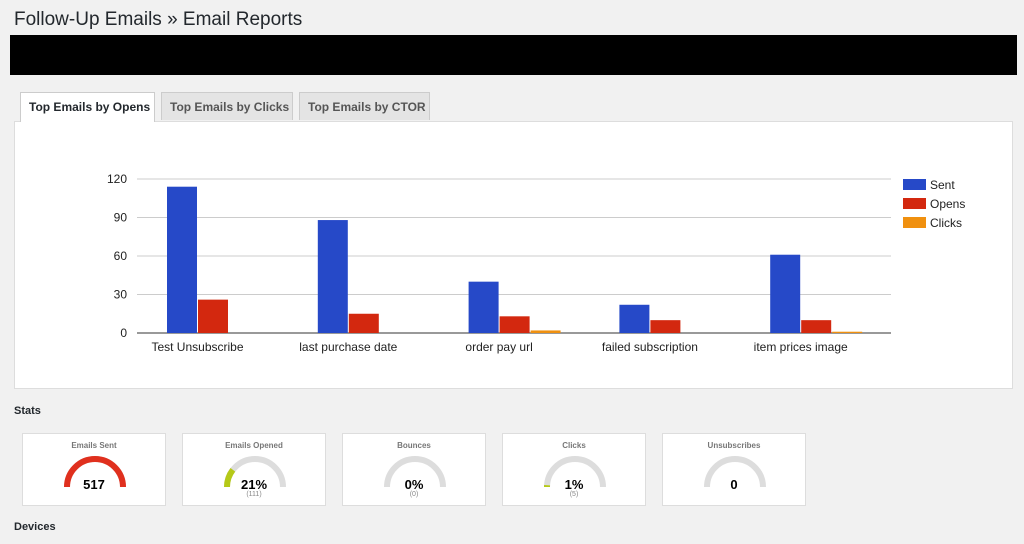 Image resolution: width=1024 pixels, height=544 pixels. I want to click on stat-value: 0%, so click(414, 484).